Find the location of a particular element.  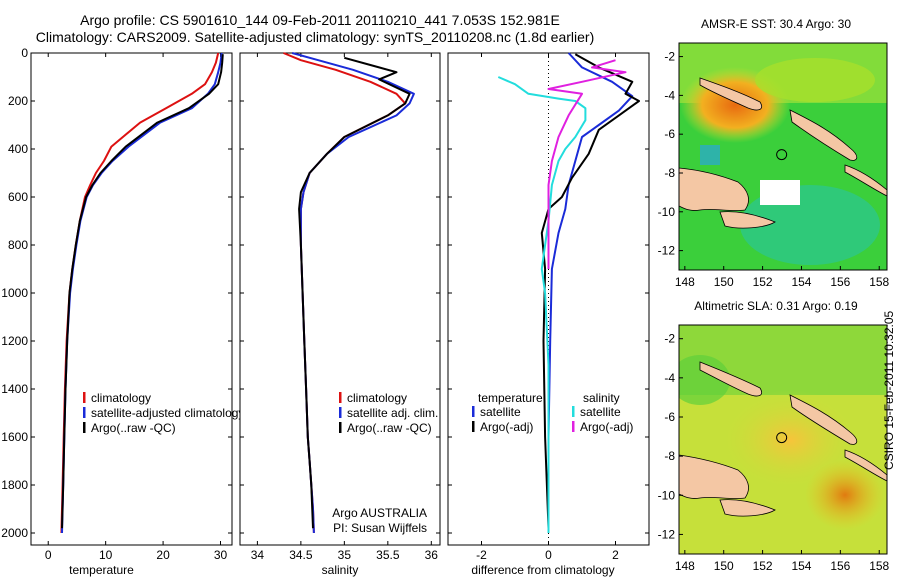

x-tick-label: 35 is located at coordinates (345, 555).